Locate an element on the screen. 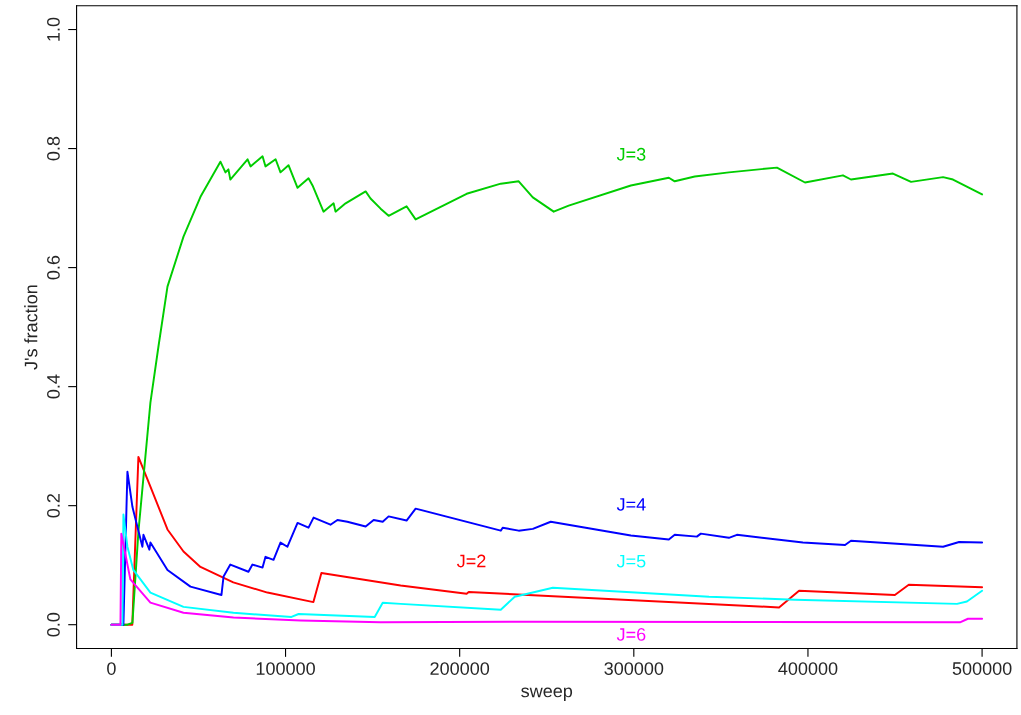 The height and width of the screenshot is (715, 1021). y-tick-label: 0.0 is located at coordinates (53, 624).